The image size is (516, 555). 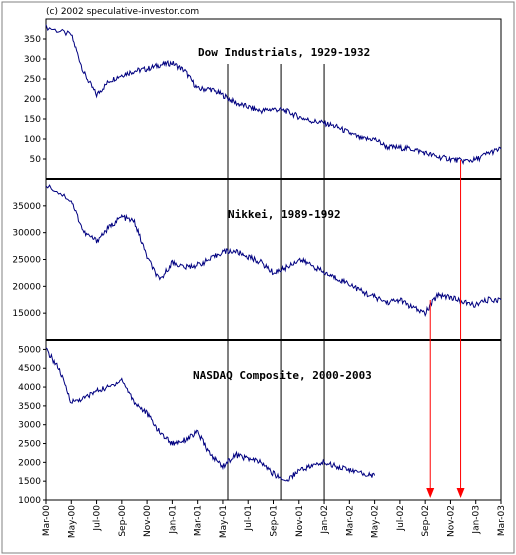 What do you see at coordinates (173, 520) in the screenshot?
I see `x-tick-label: Jan-01` at bounding box center [173, 520].